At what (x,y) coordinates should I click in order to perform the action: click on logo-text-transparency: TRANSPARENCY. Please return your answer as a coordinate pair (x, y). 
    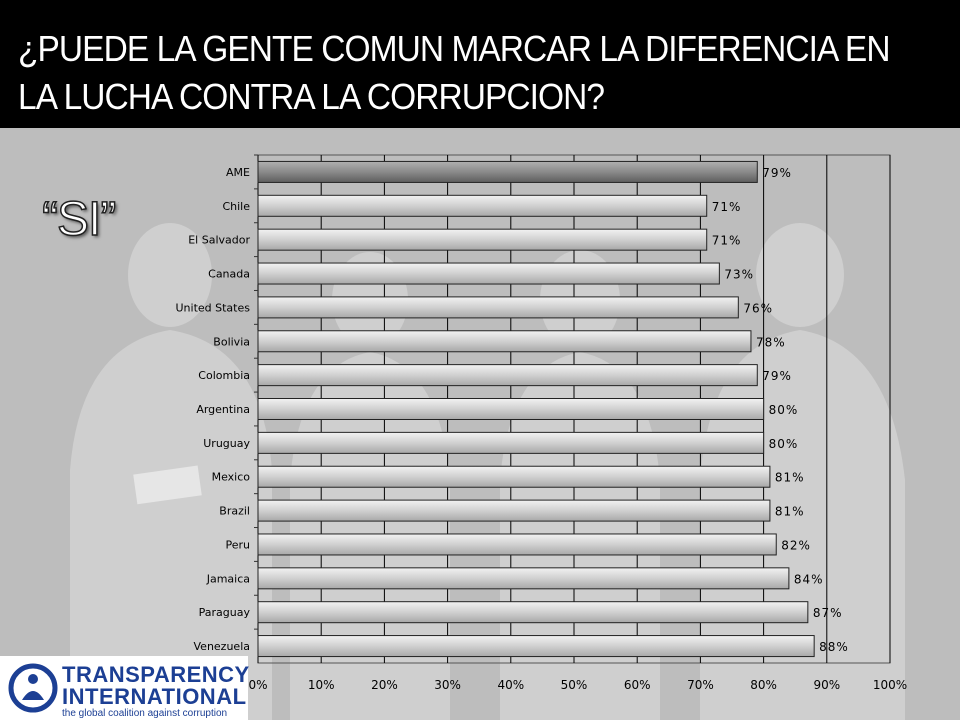
    Looking at the image, I should click on (156, 674).